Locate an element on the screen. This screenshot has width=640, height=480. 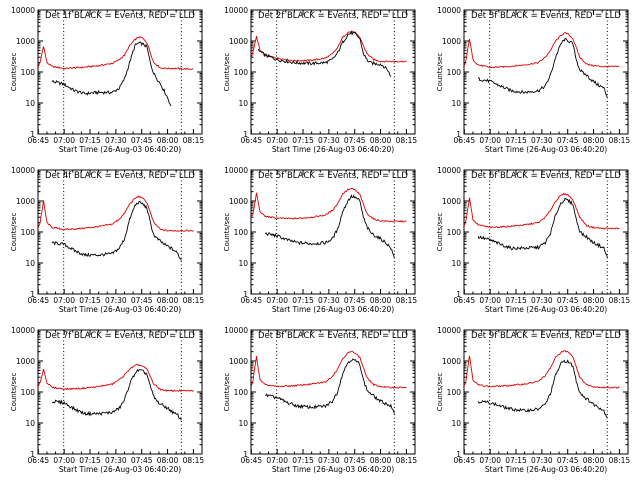
chart-title: Det 3f BLACK = Events, RED = LLD is located at coordinates (546, 16).